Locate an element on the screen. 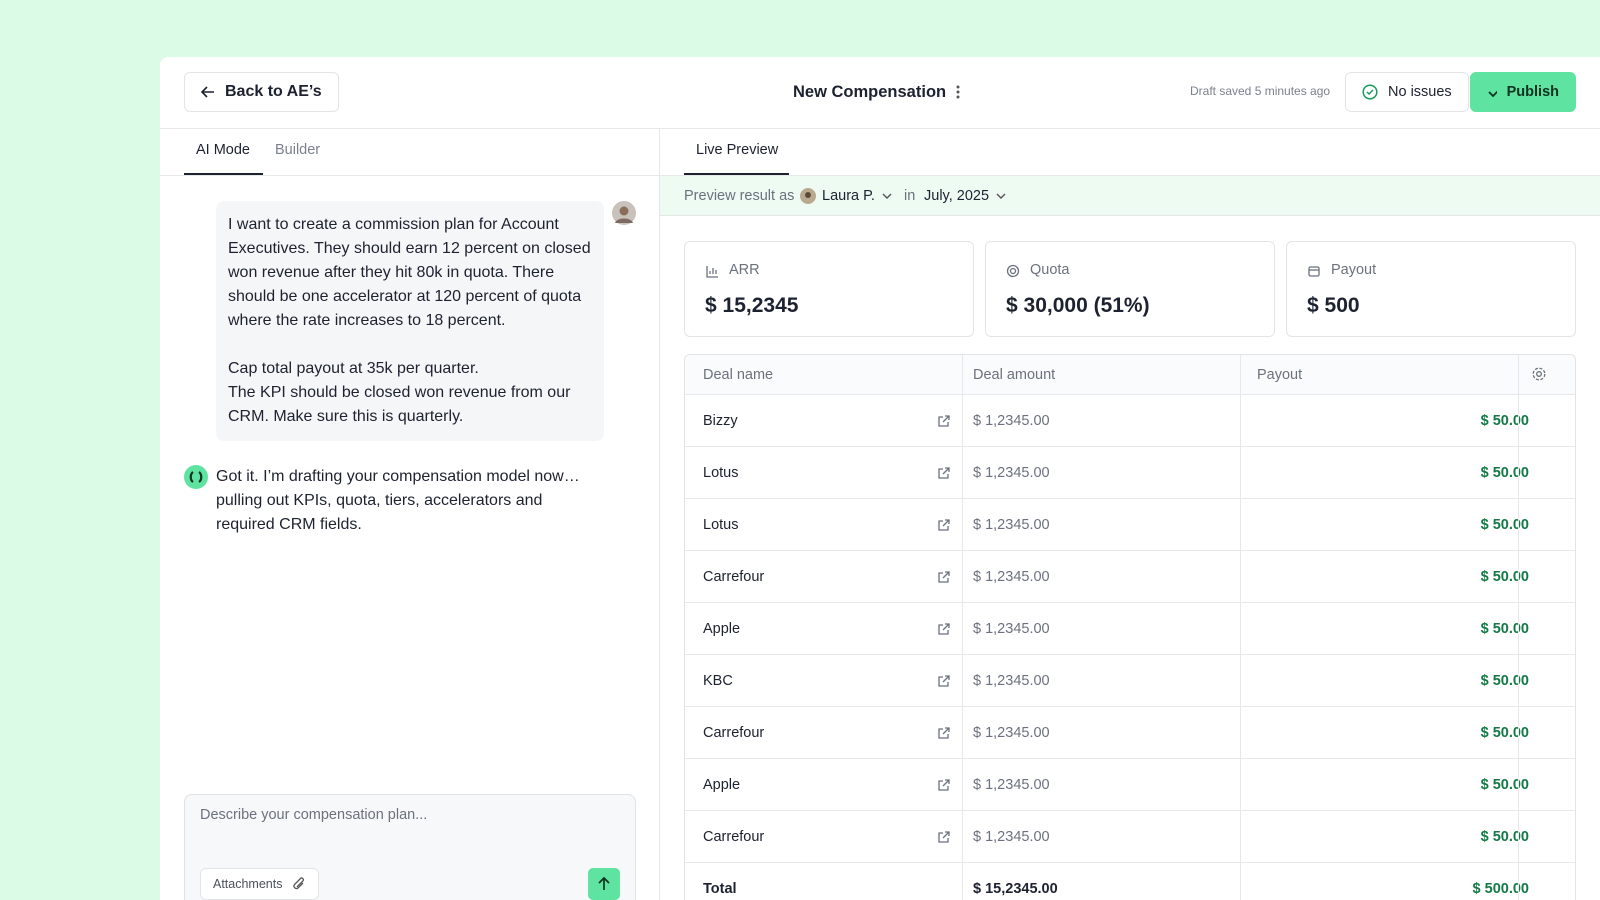  deal-amount: $ 15,2345.00 is located at coordinates (1015, 888).